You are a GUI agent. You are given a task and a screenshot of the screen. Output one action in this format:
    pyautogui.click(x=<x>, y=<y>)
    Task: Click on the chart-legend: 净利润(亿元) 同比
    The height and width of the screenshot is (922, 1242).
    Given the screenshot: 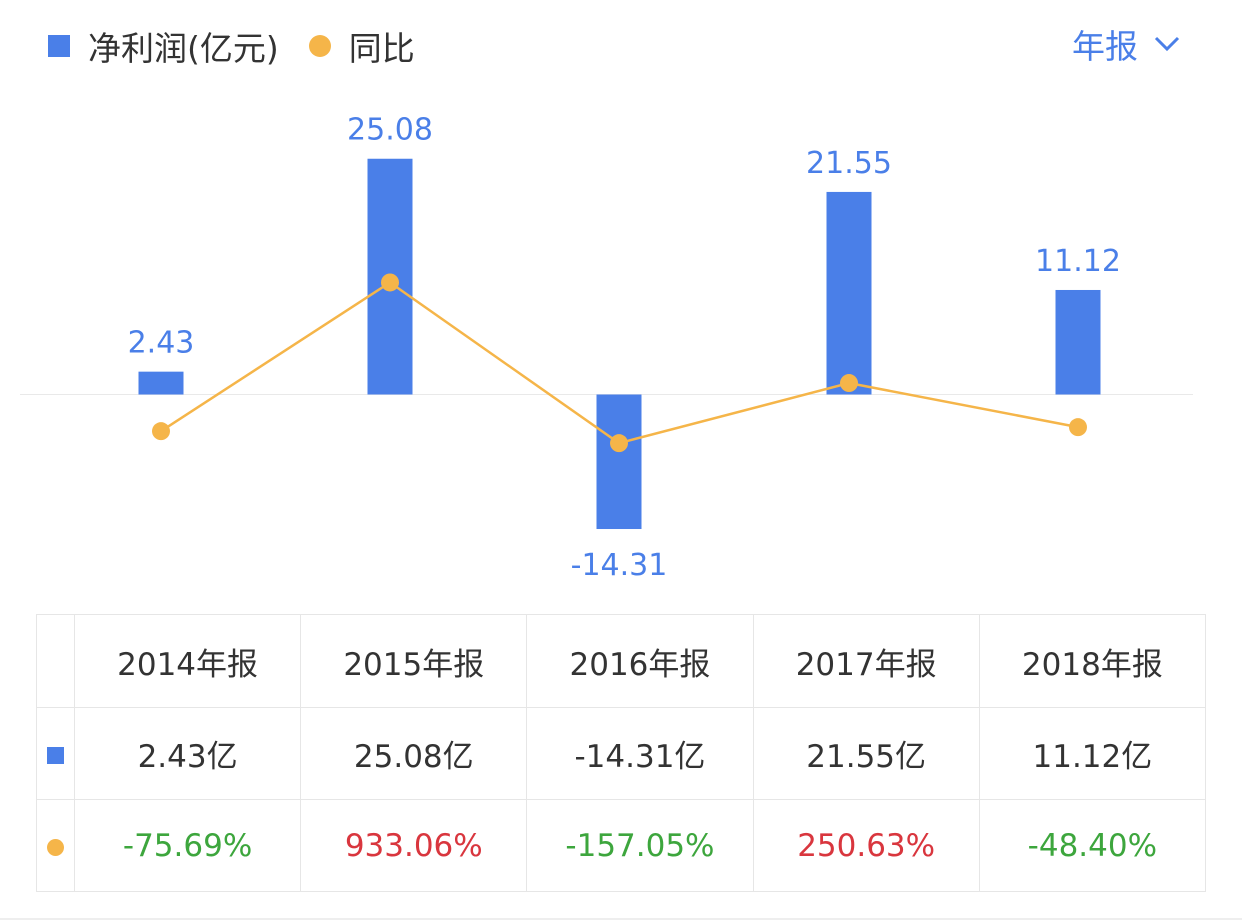 What is the action you would take?
    pyautogui.click(x=246, y=46)
    